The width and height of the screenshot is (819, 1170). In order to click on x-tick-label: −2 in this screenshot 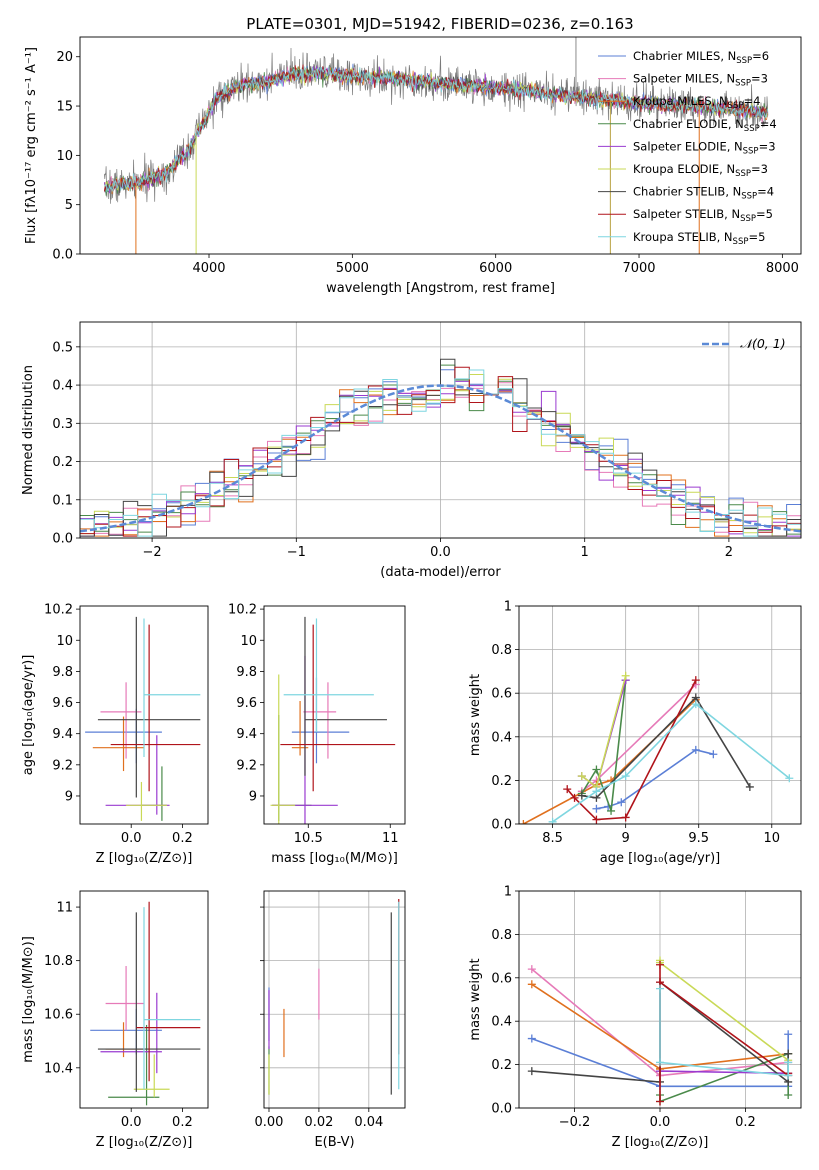, I will do `click(152, 552)`.